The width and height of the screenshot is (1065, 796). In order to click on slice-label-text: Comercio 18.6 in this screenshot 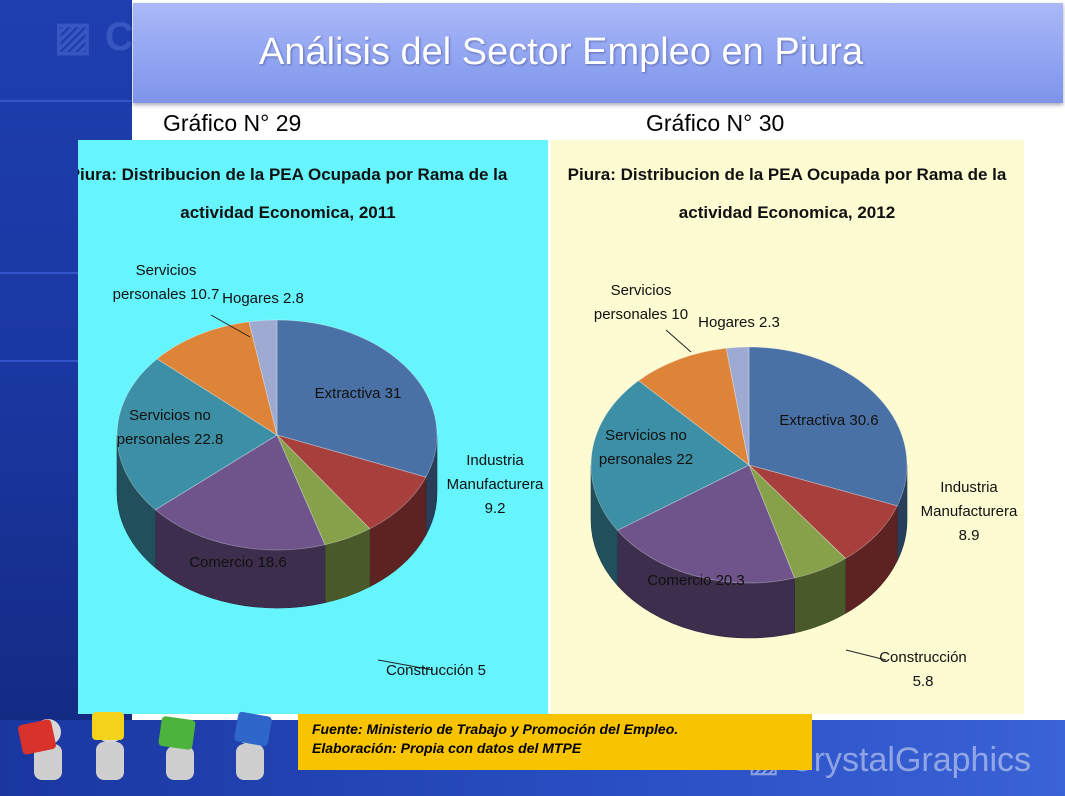, I will do `click(238, 562)`.